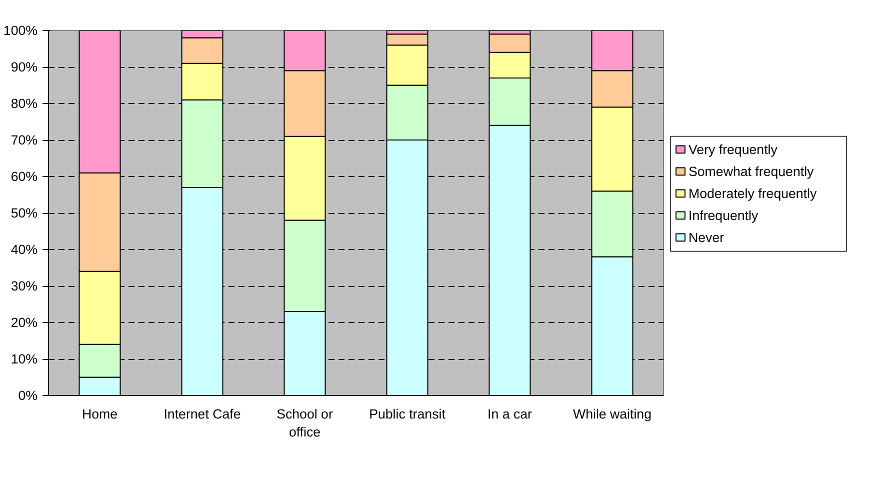 Image resolution: width=890 pixels, height=488 pixels. Describe the element at coordinates (24, 249) in the screenshot. I see `y-tick-label: 40%` at that location.